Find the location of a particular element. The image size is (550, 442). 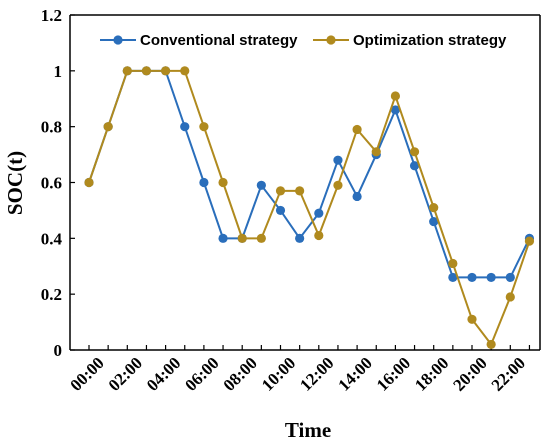

y-tick-label: 0.4 is located at coordinates (52, 238).